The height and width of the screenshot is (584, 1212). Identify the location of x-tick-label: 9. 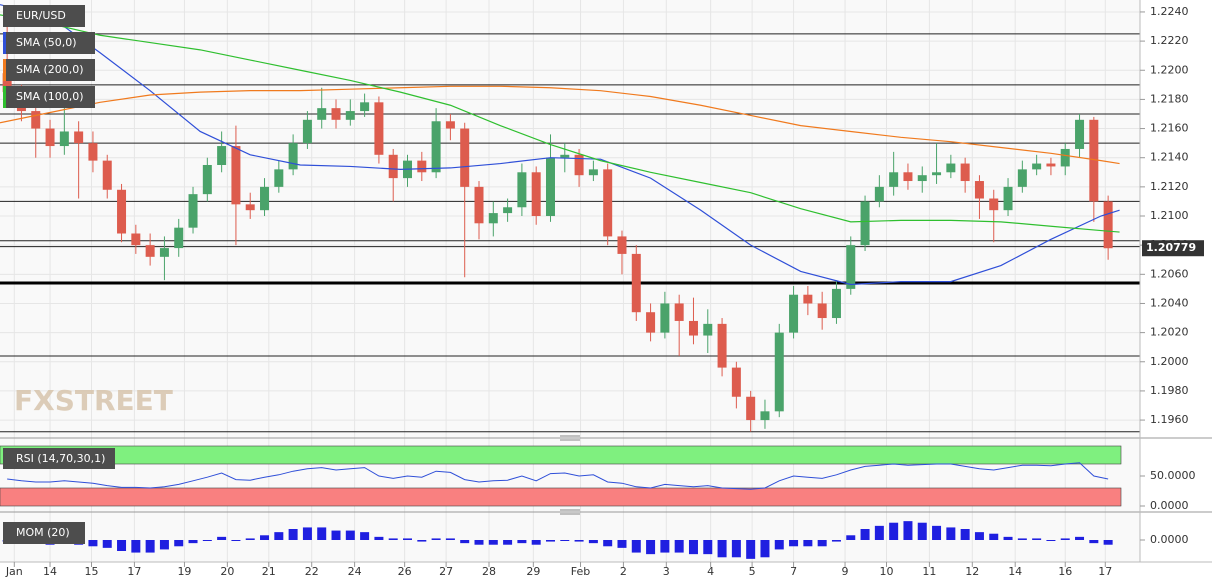
(845, 571).